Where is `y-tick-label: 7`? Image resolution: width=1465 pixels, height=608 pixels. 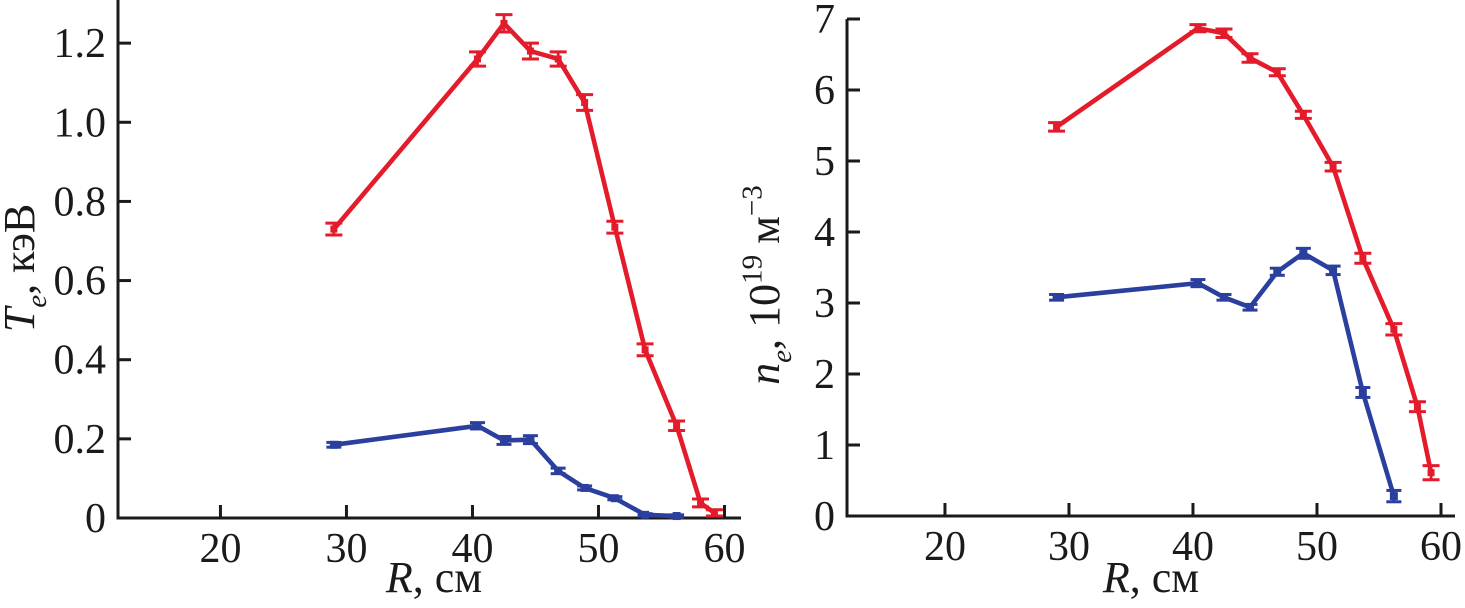 y-tick-label: 7 is located at coordinates (824, 21).